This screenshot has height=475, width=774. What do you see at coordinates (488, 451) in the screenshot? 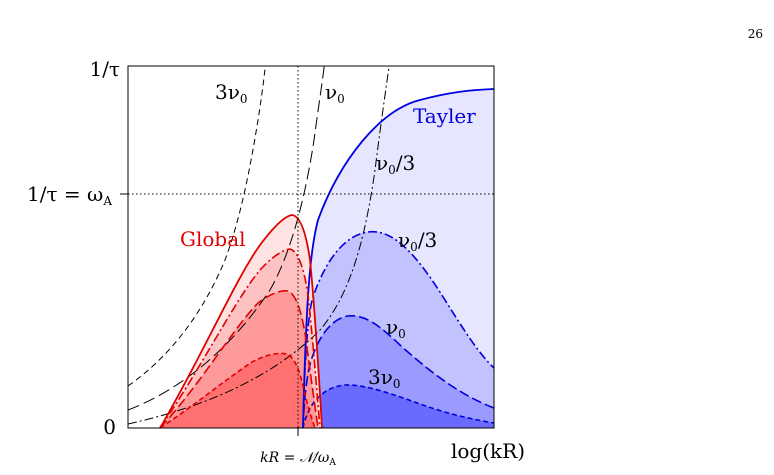
I see `x-axis-label: log(kR)` at bounding box center [488, 451].